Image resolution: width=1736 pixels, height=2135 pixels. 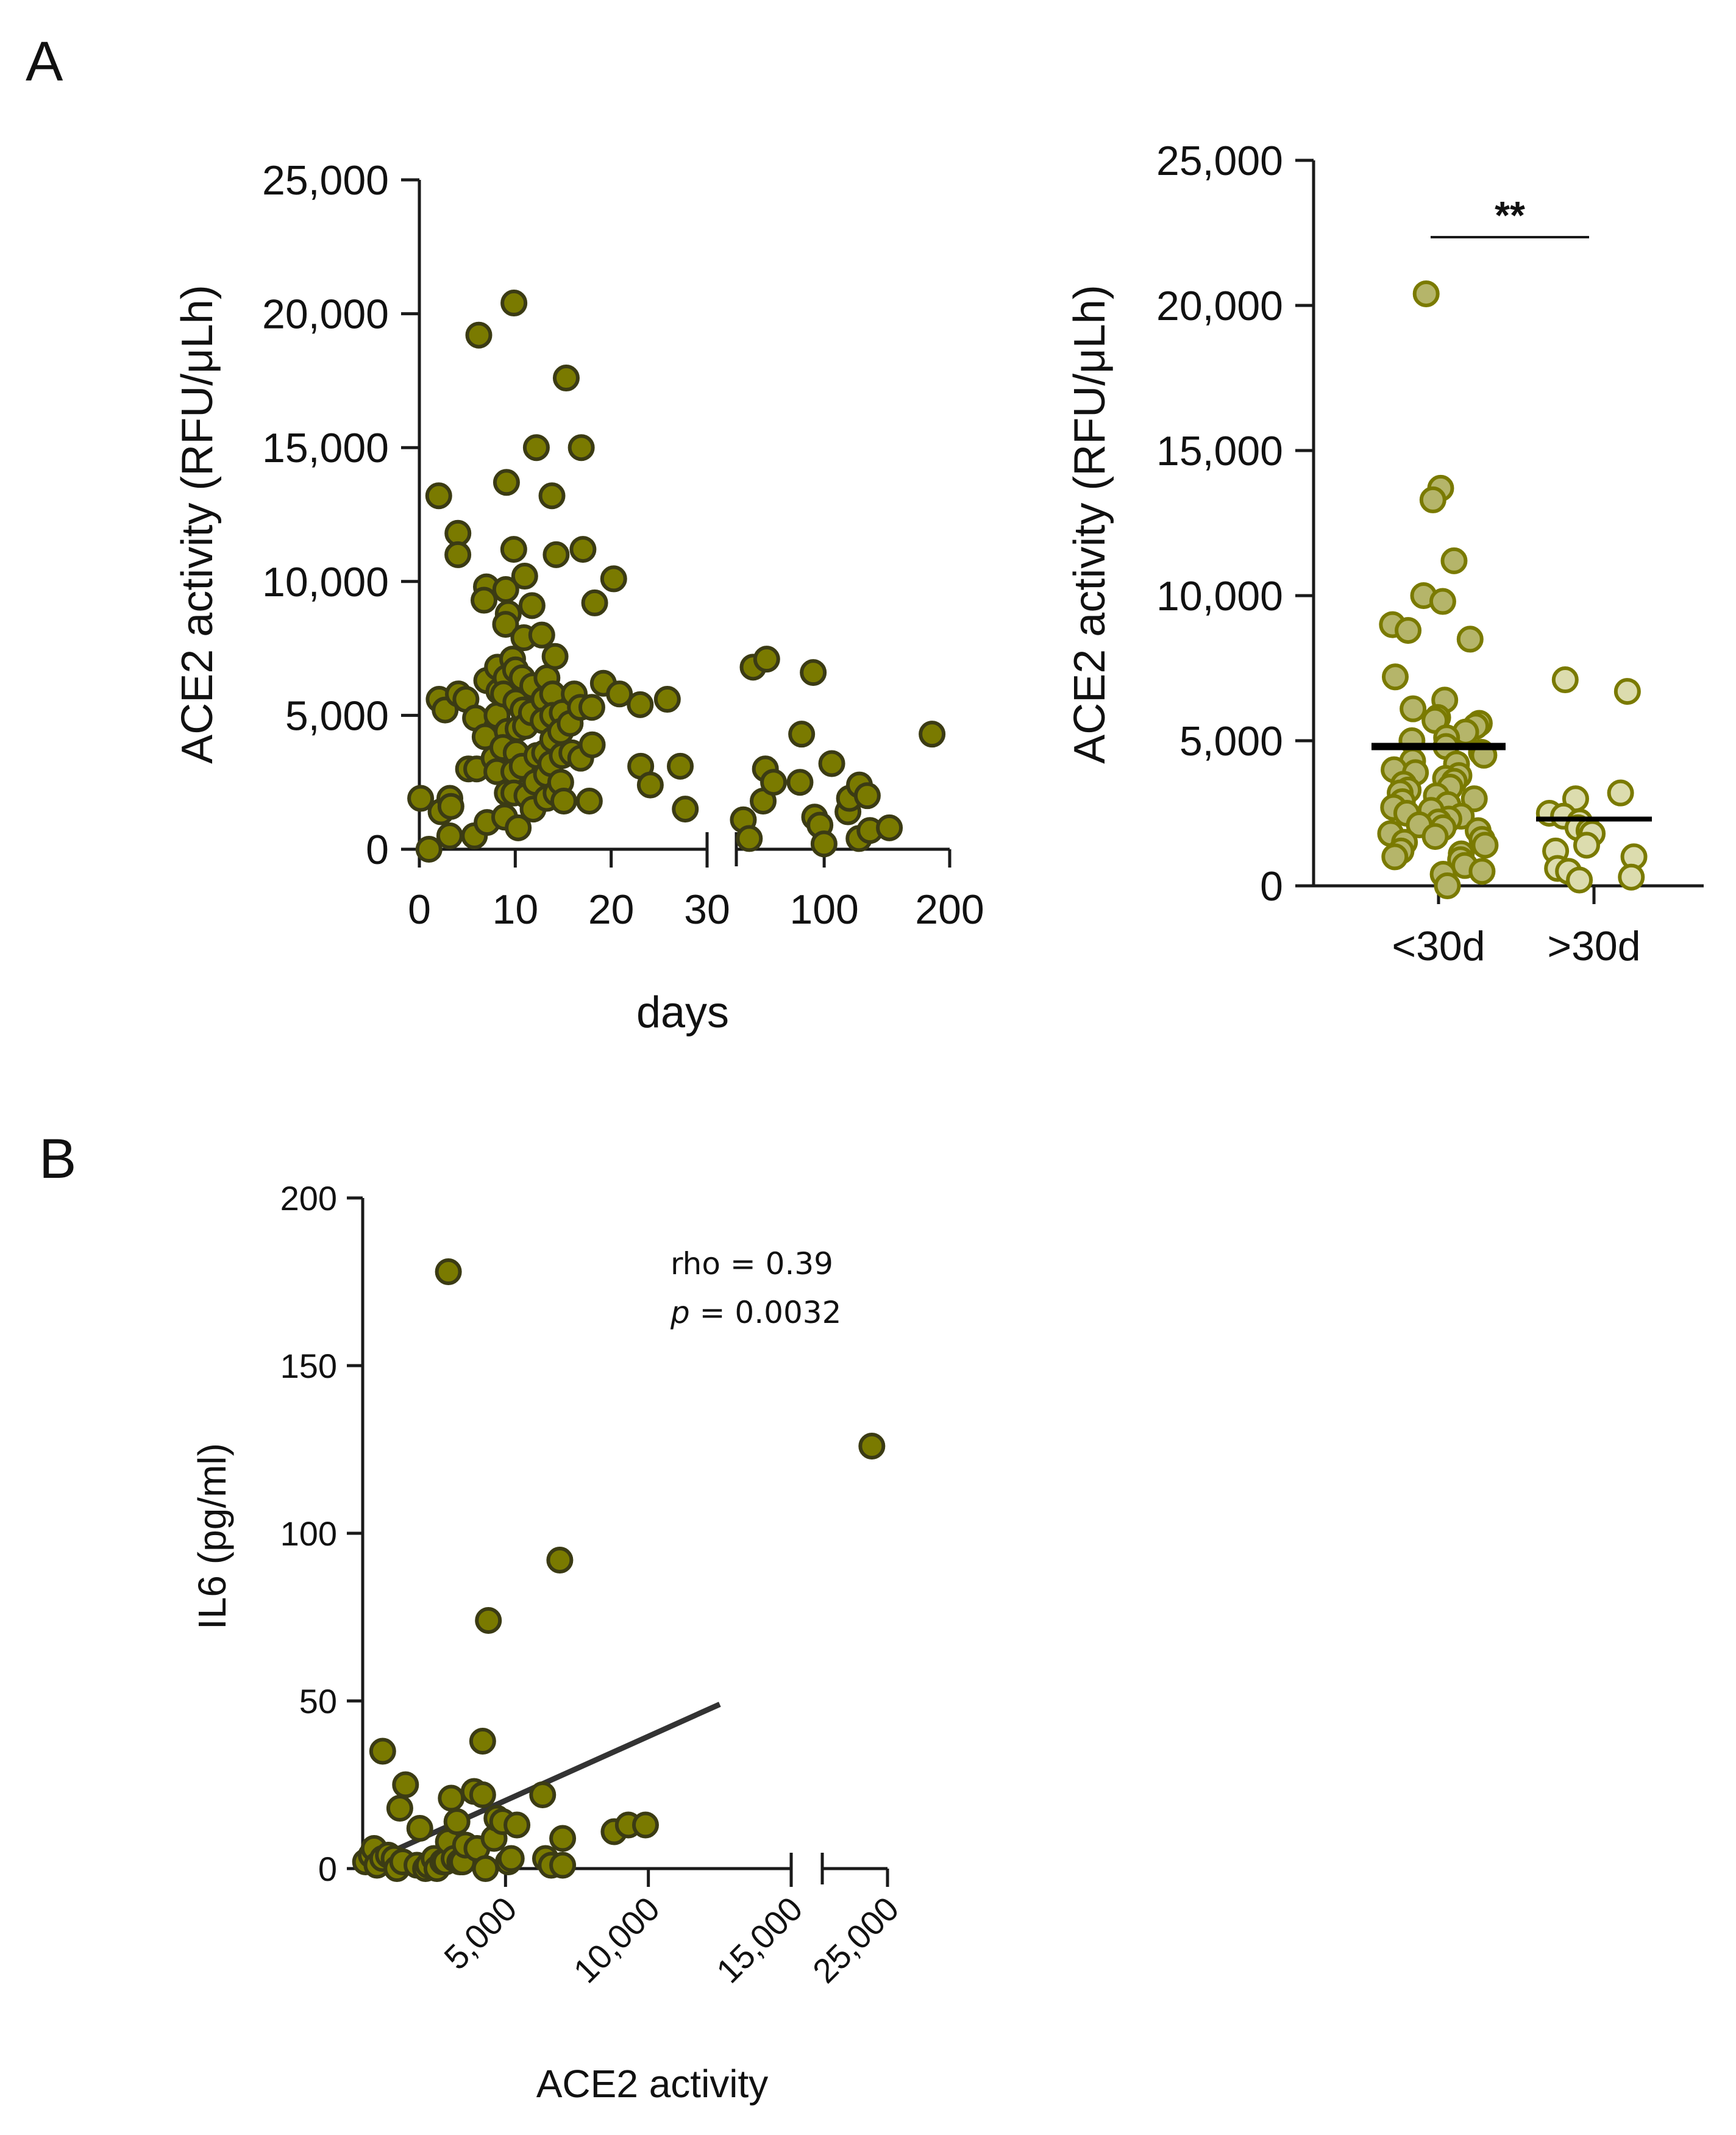 What do you see at coordinates (1219, 451) in the screenshot?
I see `y-tick-label: 15,000` at bounding box center [1219, 451].